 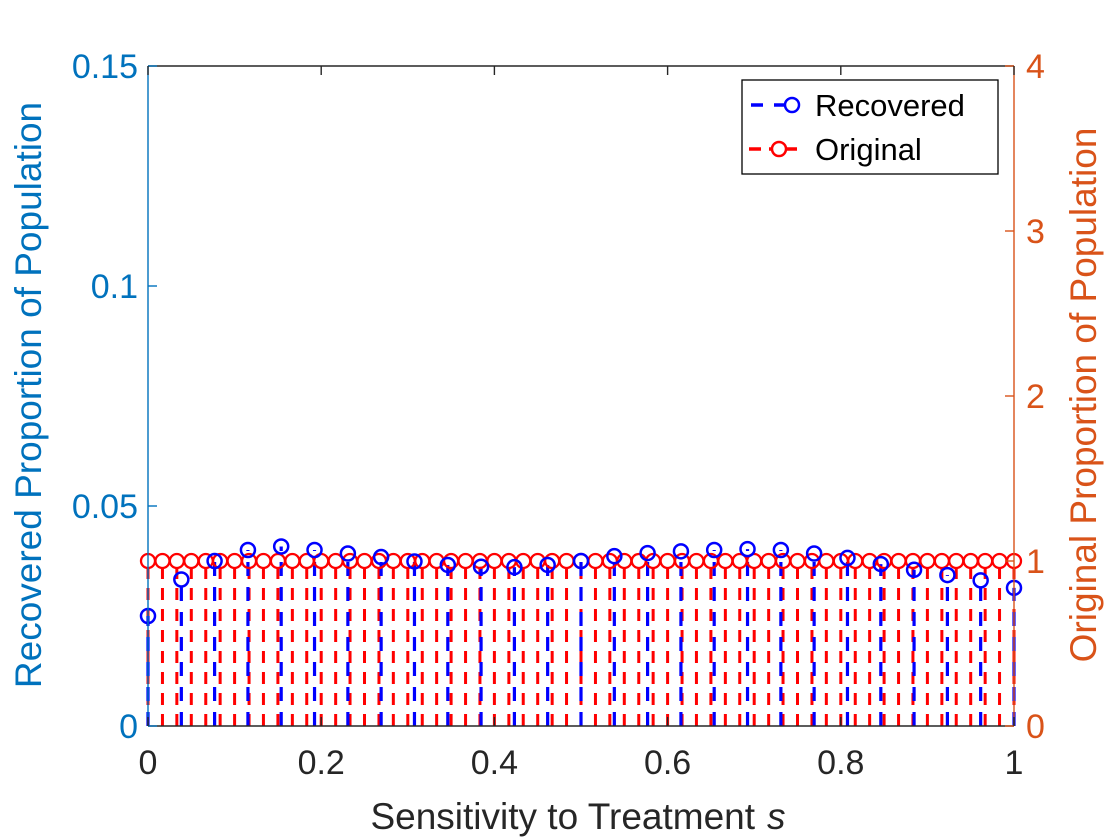 What do you see at coordinates (667, 763) in the screenshot?
I see `x-tick-label: 0.6` at bounding box center [667, 763].